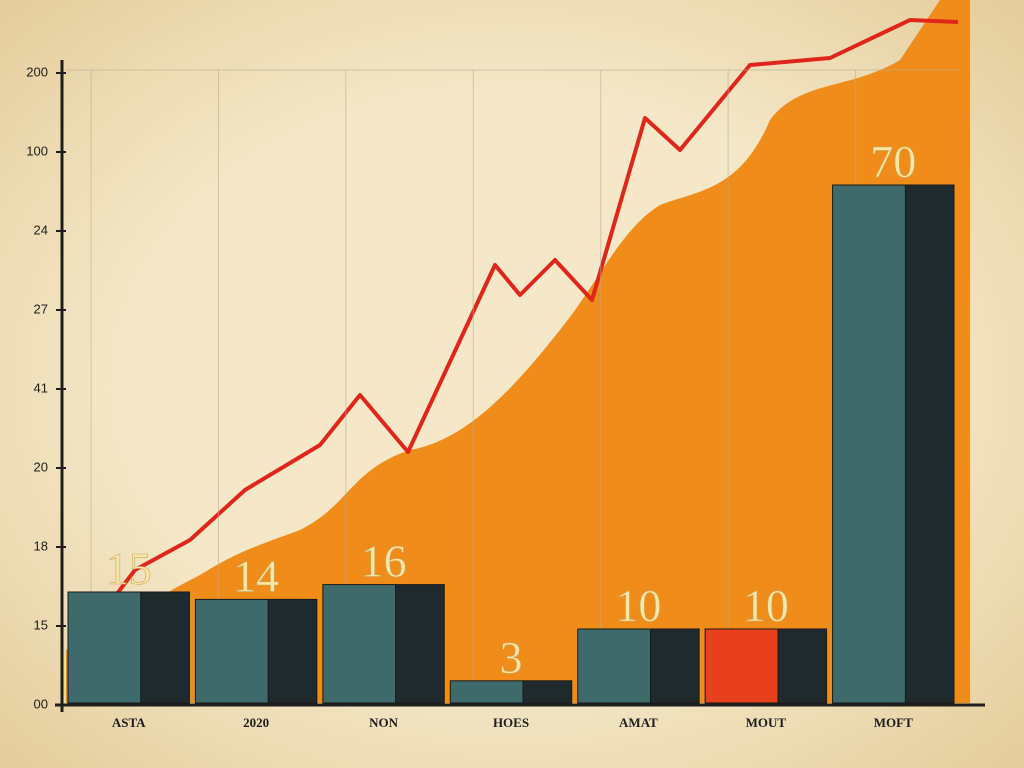 This screenshot has height=768, width=1024. What do you see at coordinates (41, 229) in the screenshot?
I see `y-tick-label: 24` at bounding box center [41, 229].